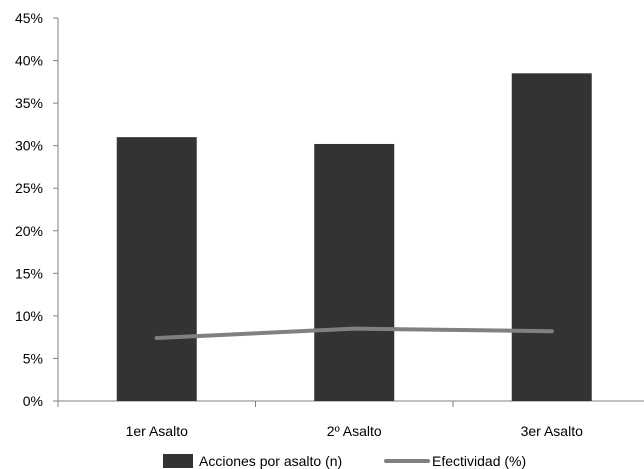  Describe the element at coordinates (29, 188) in the screenshot. I see `y-tick-label: 25%` at that location.